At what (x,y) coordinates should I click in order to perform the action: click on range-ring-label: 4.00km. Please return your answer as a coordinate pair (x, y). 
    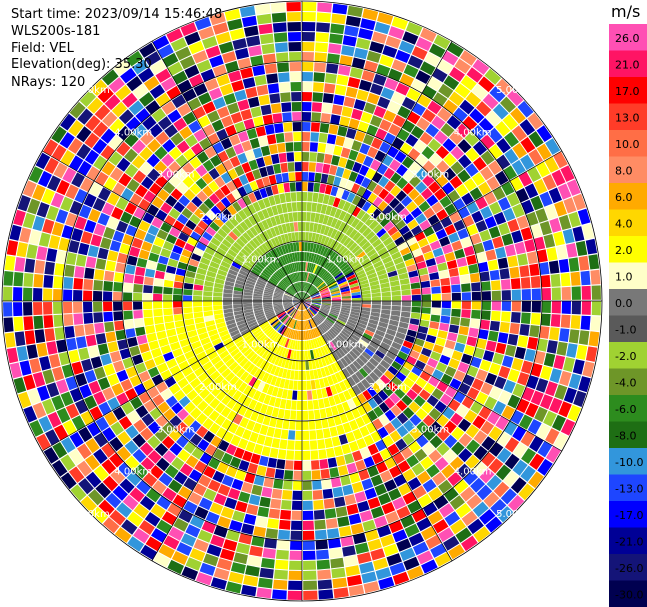
    Looking at the image, I should click on (133, 472).